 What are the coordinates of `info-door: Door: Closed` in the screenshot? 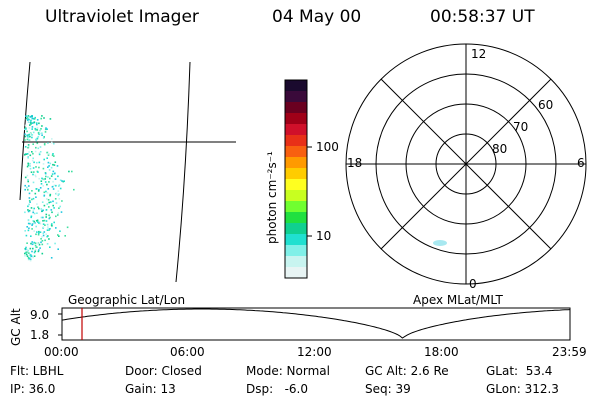 It's located at (163, 371).